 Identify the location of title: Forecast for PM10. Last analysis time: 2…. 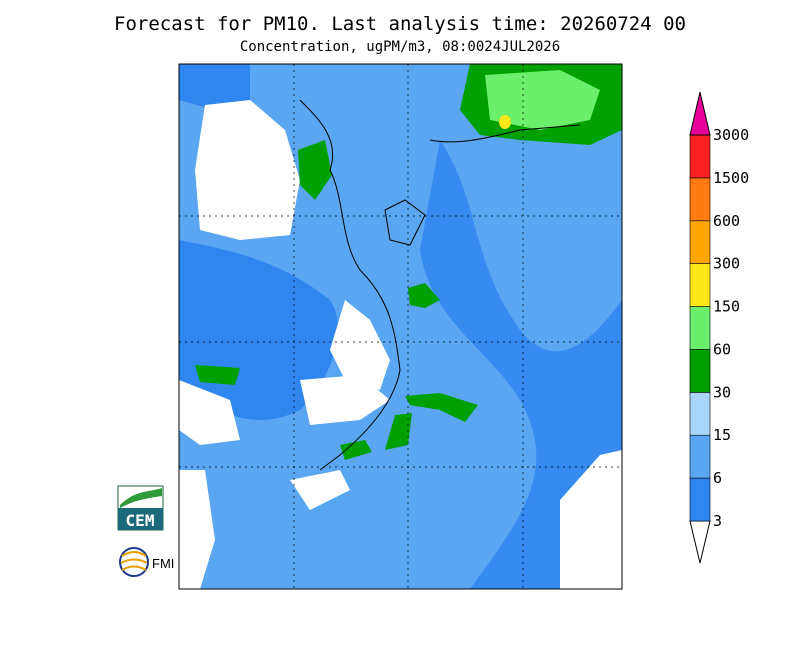
(400, 24).